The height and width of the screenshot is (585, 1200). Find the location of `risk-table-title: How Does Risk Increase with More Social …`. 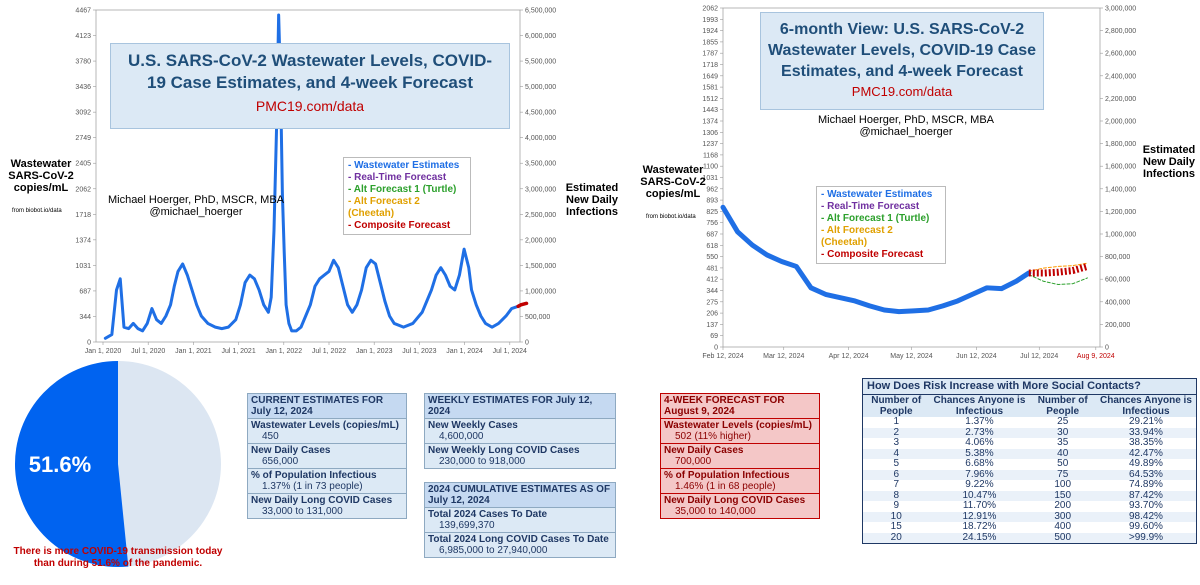

risk-table-title: How Does Risk Increase with More Social … is located at coordinates (1029, 387).